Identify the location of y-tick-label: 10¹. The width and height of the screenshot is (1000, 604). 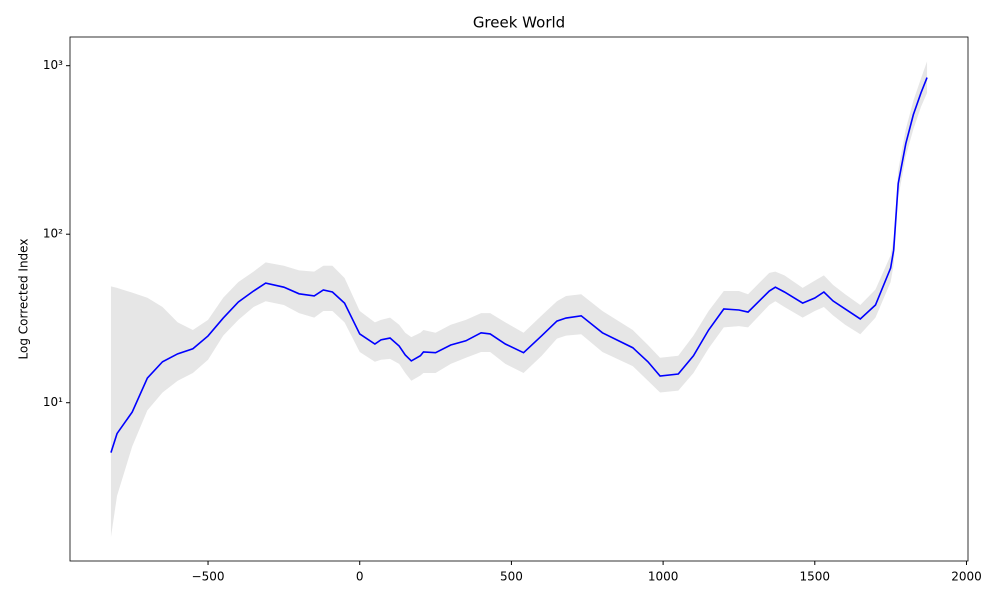
(53, 402).